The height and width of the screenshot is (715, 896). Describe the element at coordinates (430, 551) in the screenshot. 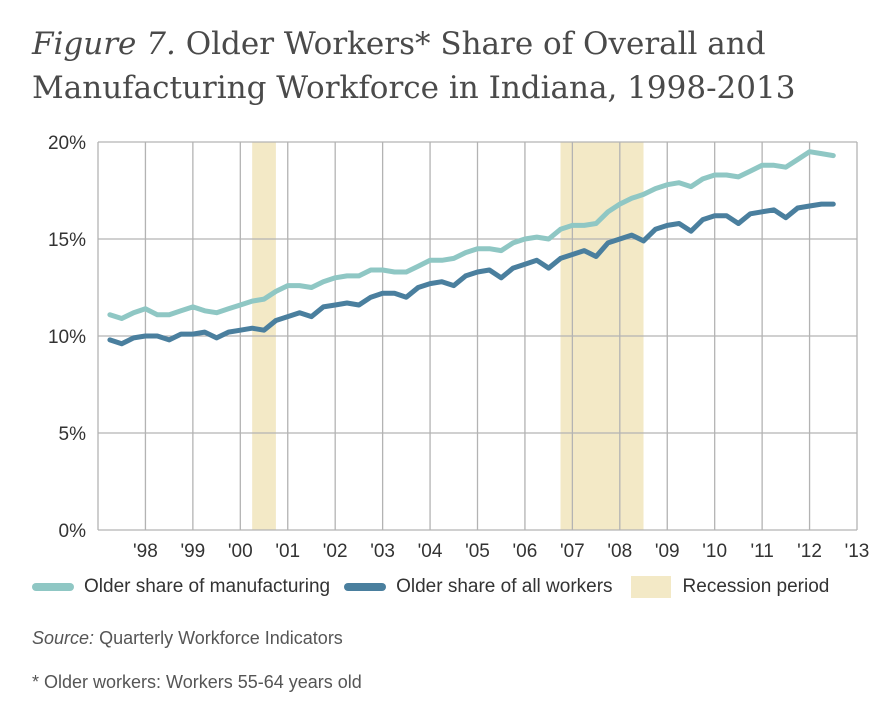

I see `x-tick-label: '04` at that location.